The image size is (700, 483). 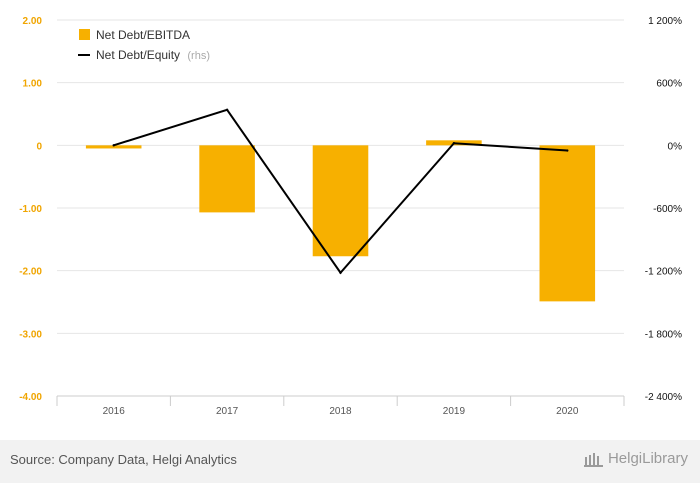 What do you see at coordinates (567, 150) in the screenshot?
I see `line-point-2020` at bounding box center [567, 150].